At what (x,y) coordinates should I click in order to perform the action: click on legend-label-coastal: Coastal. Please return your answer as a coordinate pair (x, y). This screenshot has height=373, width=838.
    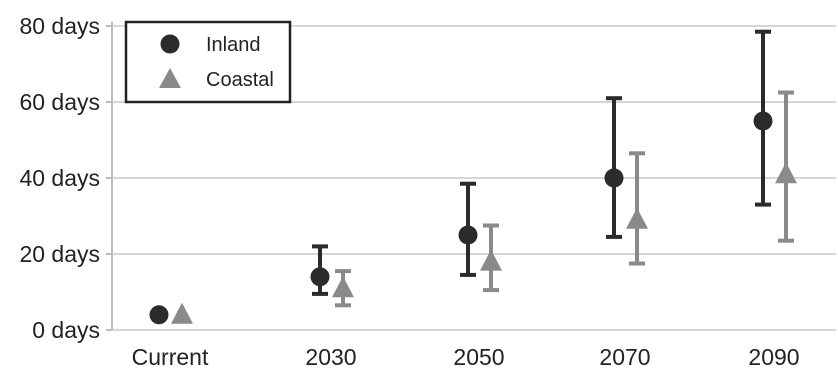
    Looking at the image, I should click on (240, 80).